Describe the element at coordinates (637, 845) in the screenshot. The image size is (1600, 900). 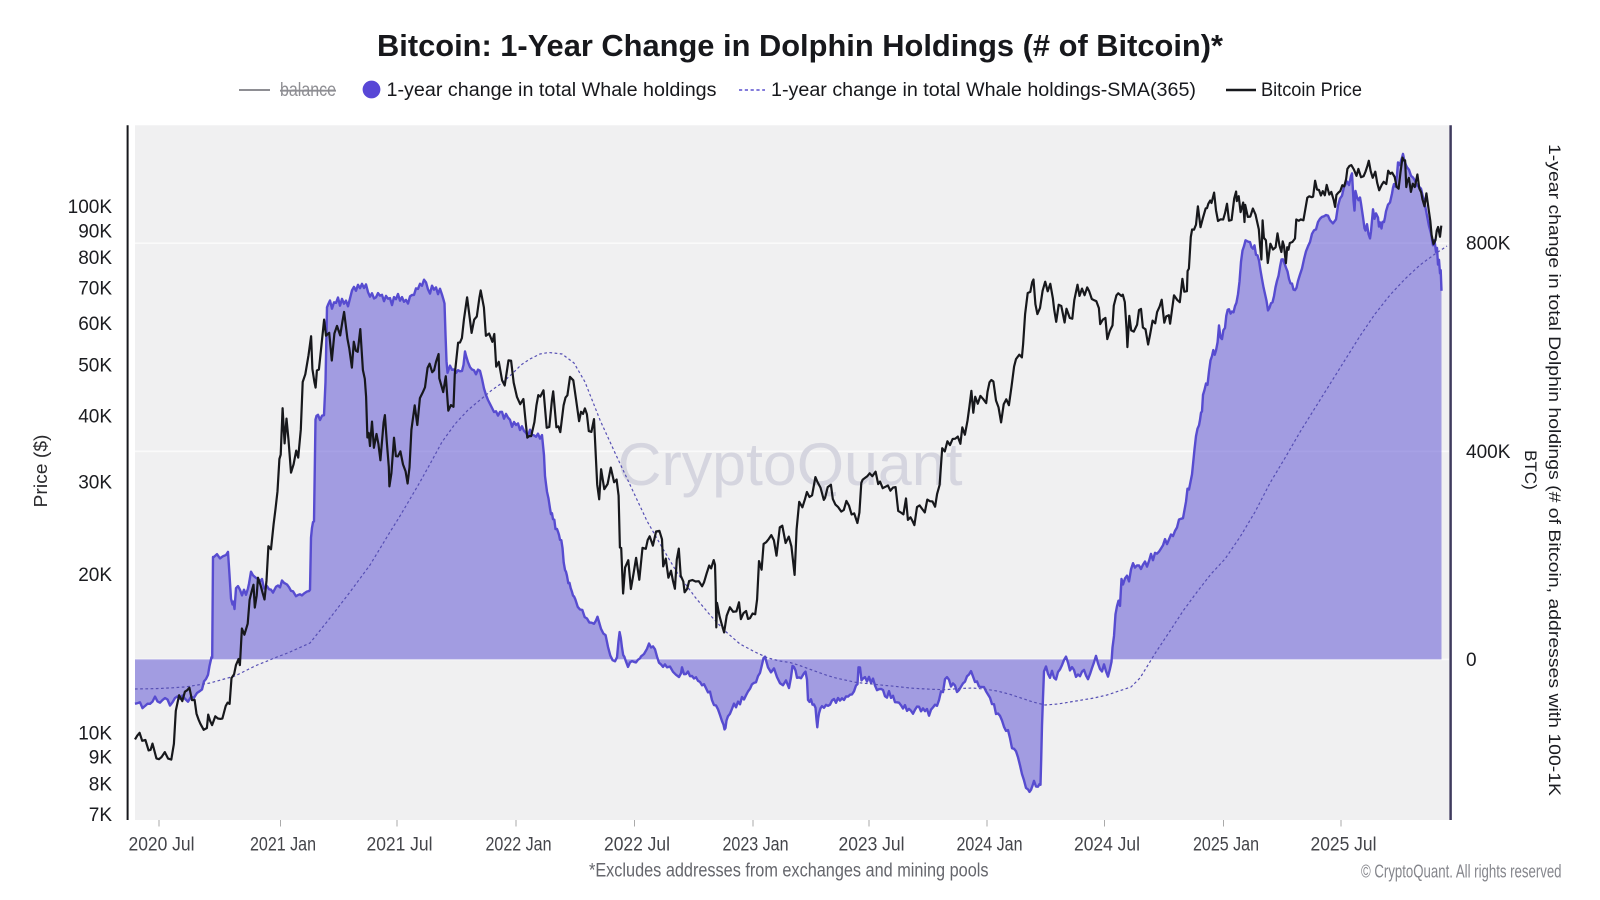
I see `svg-text: 2022 Jul` at that location.